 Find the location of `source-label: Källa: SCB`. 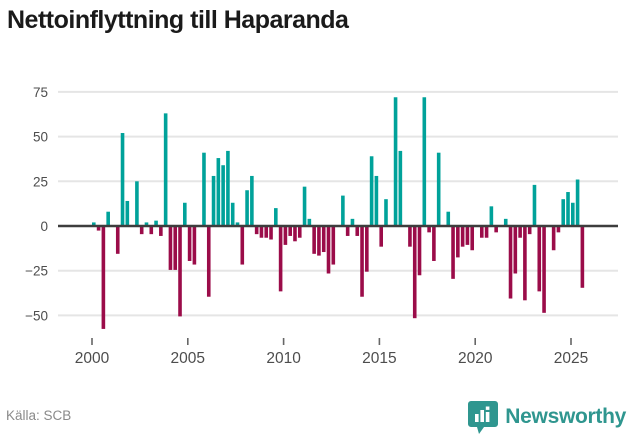

source-label: Källa: SCB is located at coordinates (39, 415).